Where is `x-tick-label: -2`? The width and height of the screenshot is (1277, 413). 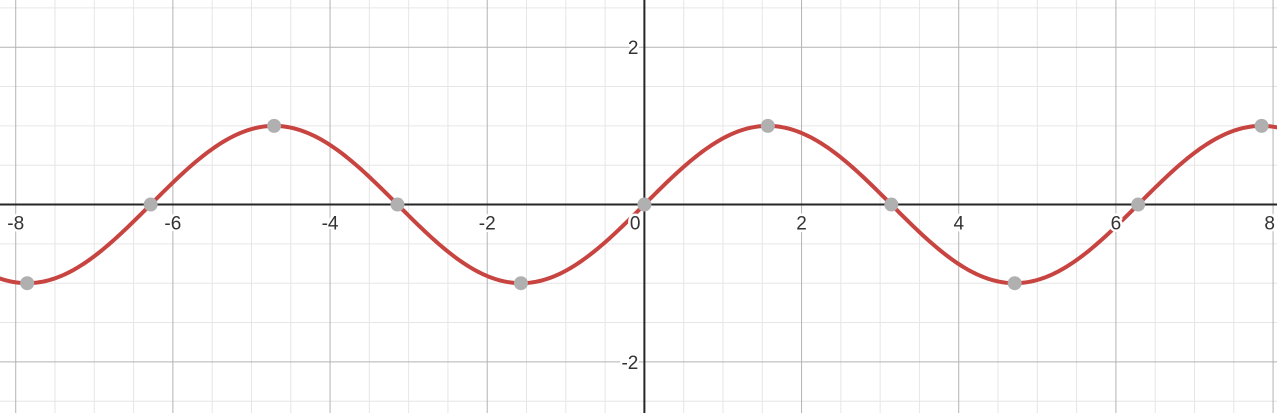
x-tick-label: -2 is located at coordinates (487, 224).